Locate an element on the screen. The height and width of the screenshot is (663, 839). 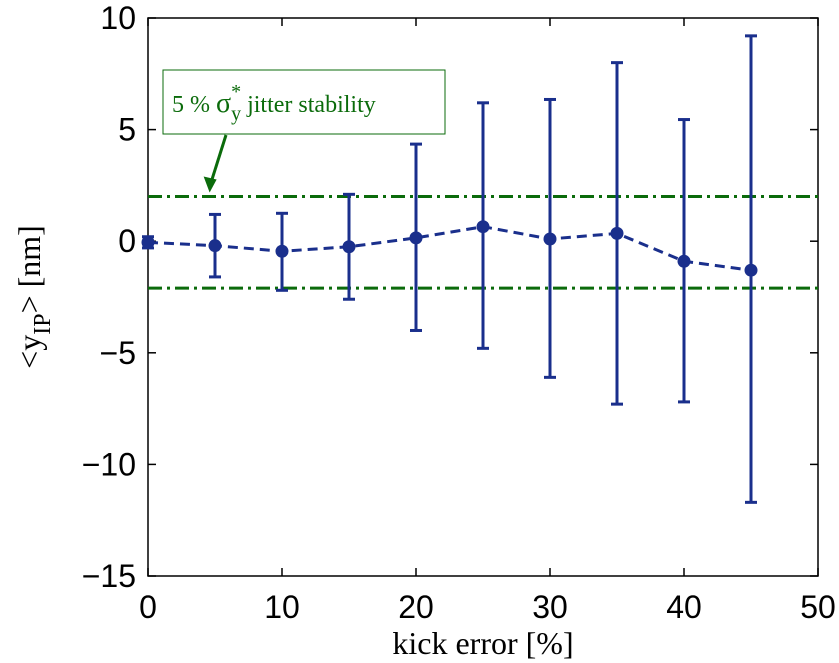
y-axis-label-sub: IP is located at coordinates (43, 323).